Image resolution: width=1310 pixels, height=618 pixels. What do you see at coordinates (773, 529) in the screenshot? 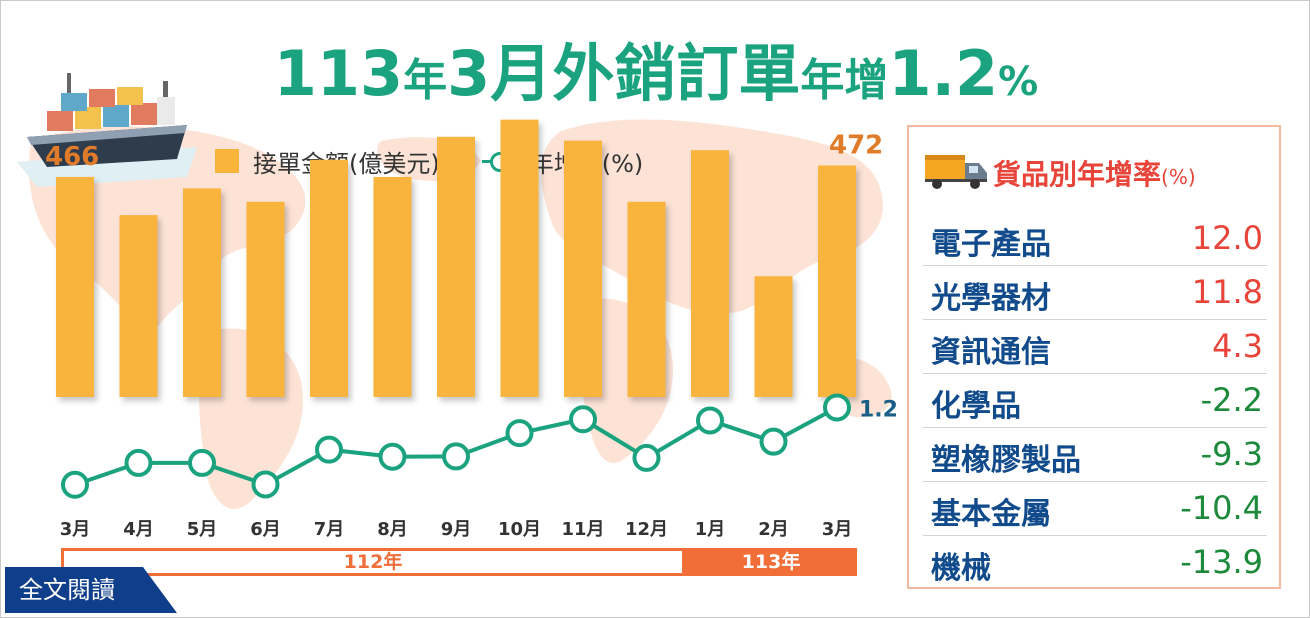
I see `x-tick-label: 2月` at bounding box center [773, 529].